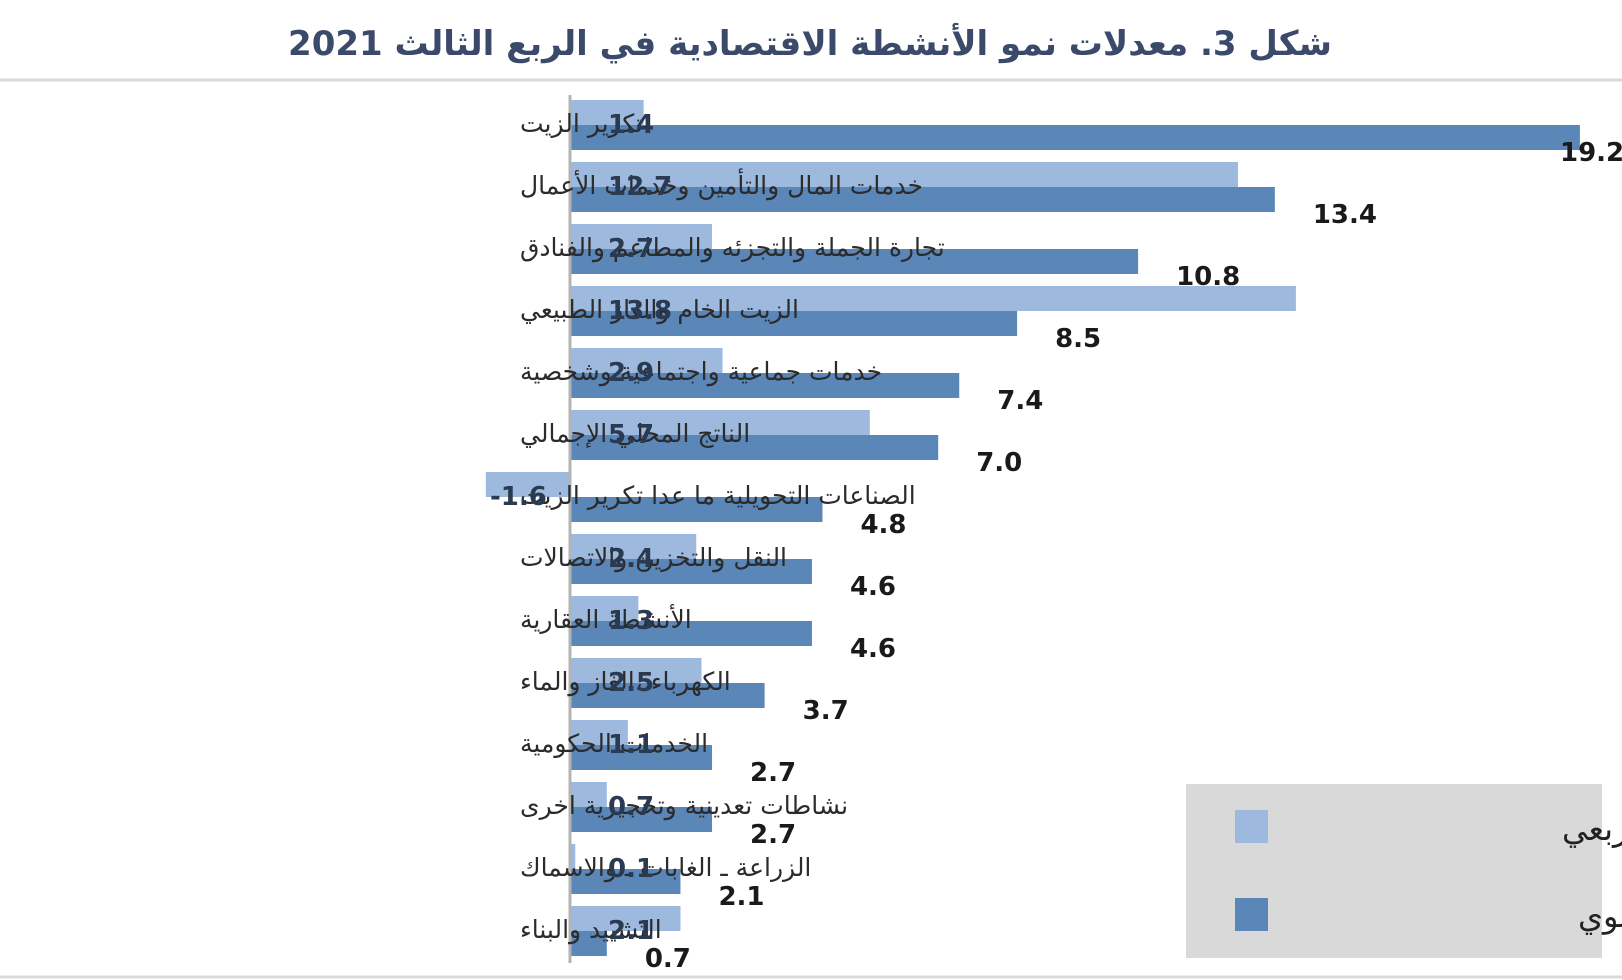 The width and height of the screenshot is (1622, 980). Describe the element at coordinates (668, 959) in the screenshot. I see `value-label-annual-13: 0.7` at that location.